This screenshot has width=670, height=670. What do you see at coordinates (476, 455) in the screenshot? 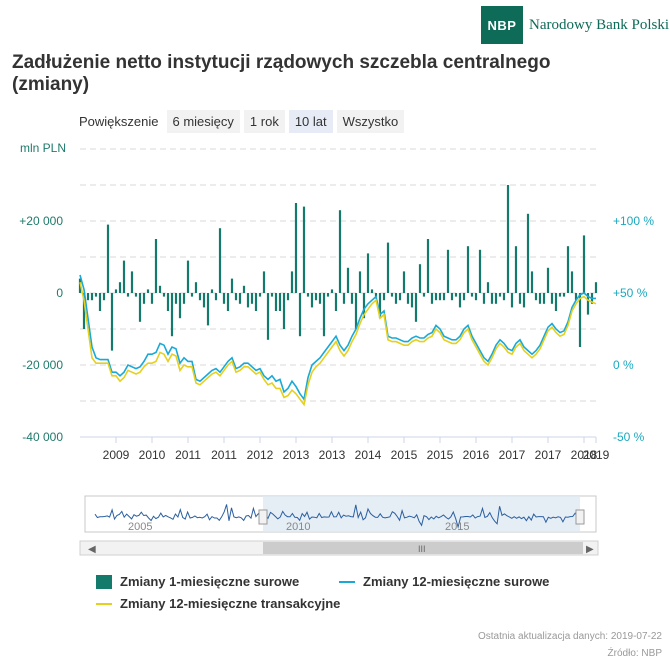
I see `x-tick-label: 2016` at bounding box center [476, 455].